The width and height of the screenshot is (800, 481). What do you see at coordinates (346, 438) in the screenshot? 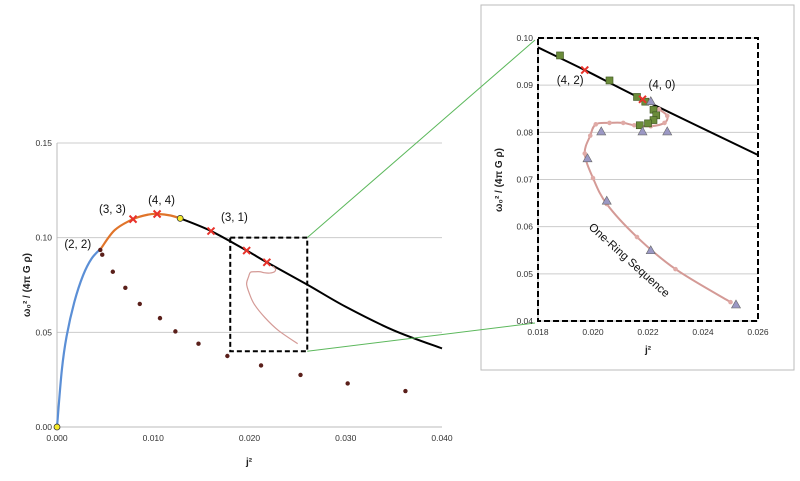
I see `x-tick-label: 0.030` at bounding box center [346, 438].